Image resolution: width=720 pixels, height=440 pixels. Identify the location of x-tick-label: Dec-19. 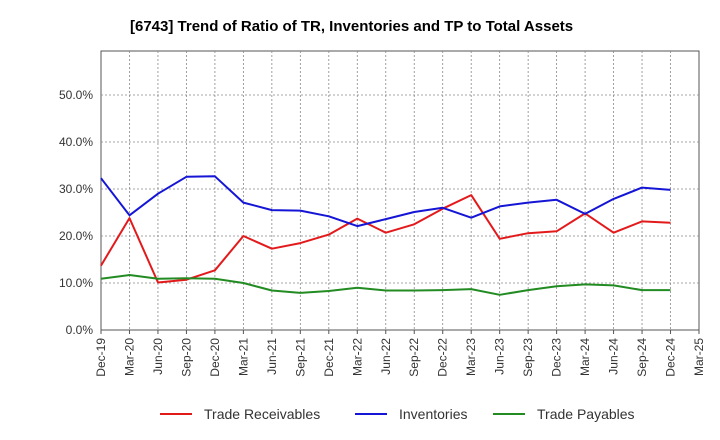
(101, 357).